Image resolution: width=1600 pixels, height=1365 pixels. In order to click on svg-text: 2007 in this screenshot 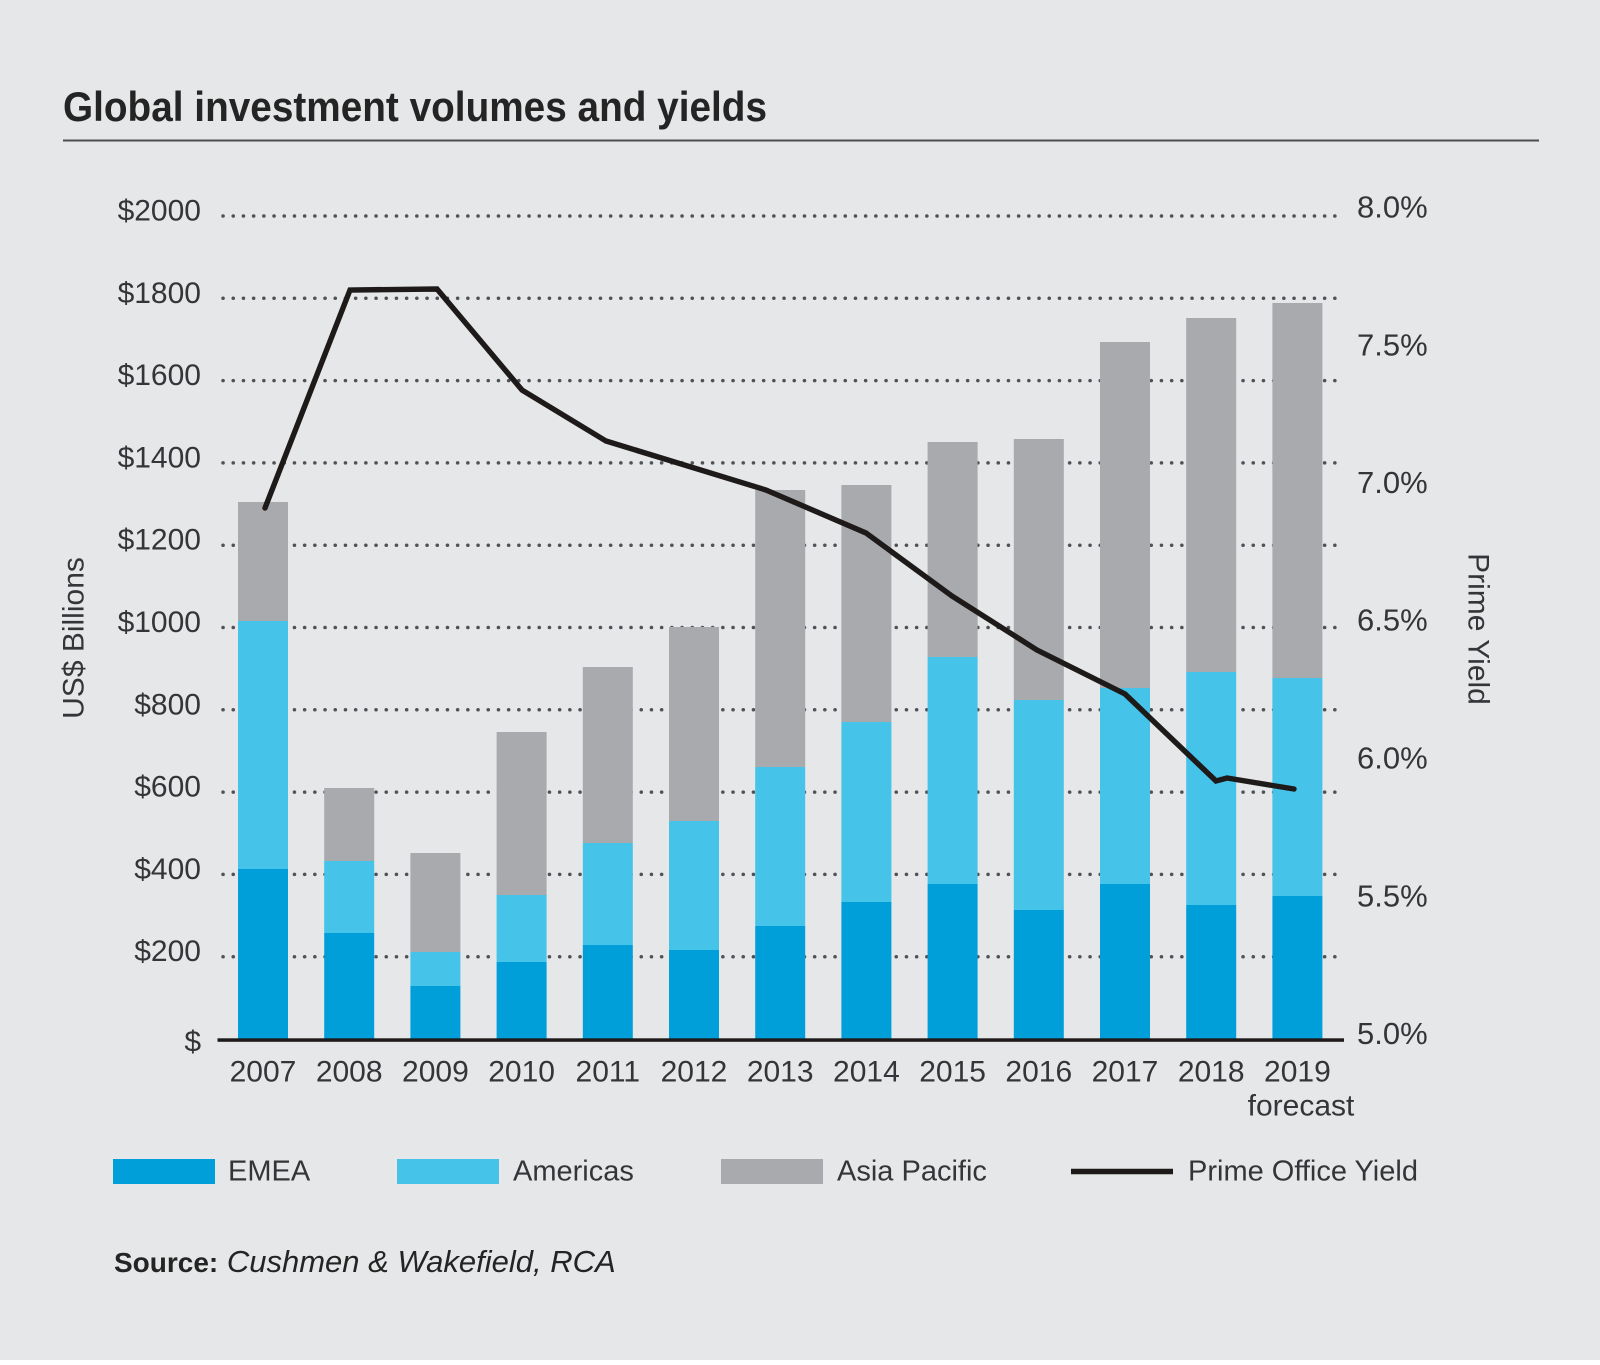, I will do `click(263, 1072)`.